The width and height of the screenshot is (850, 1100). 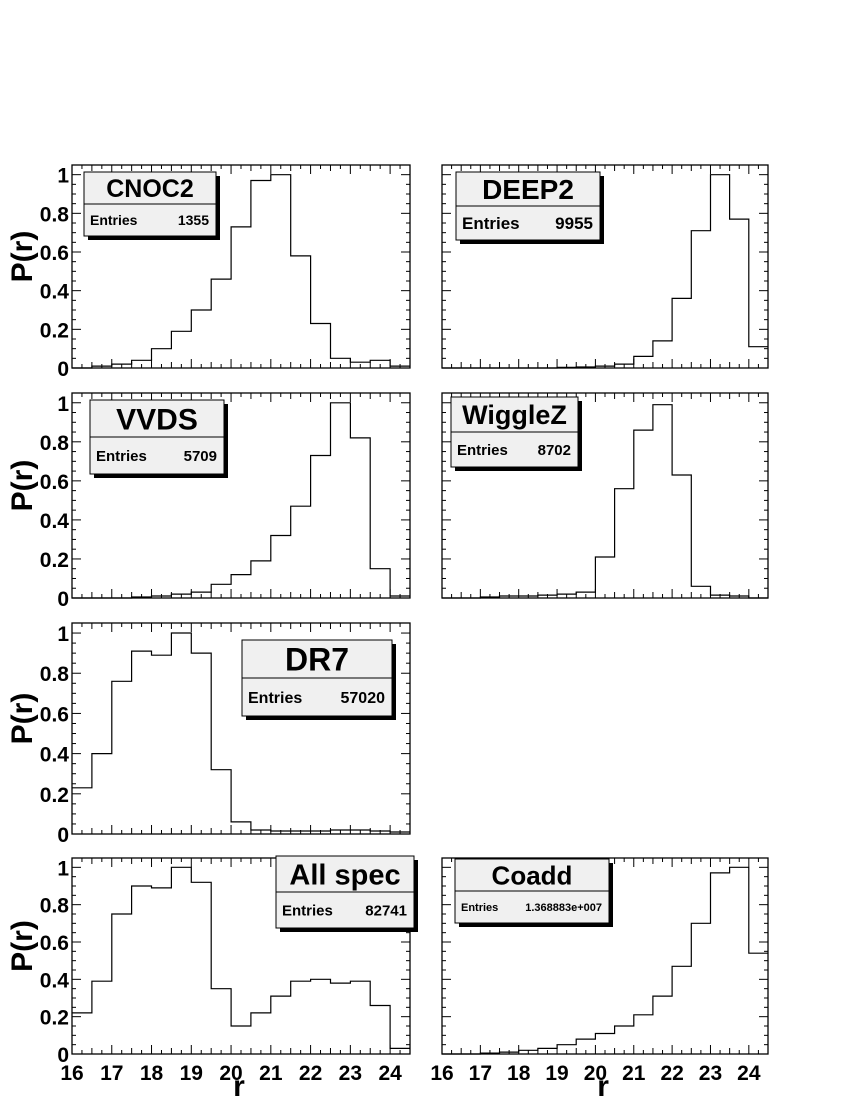 I want to click on stats-box-vvds: VVDS Entries 5709, so click(x=158, y=438).